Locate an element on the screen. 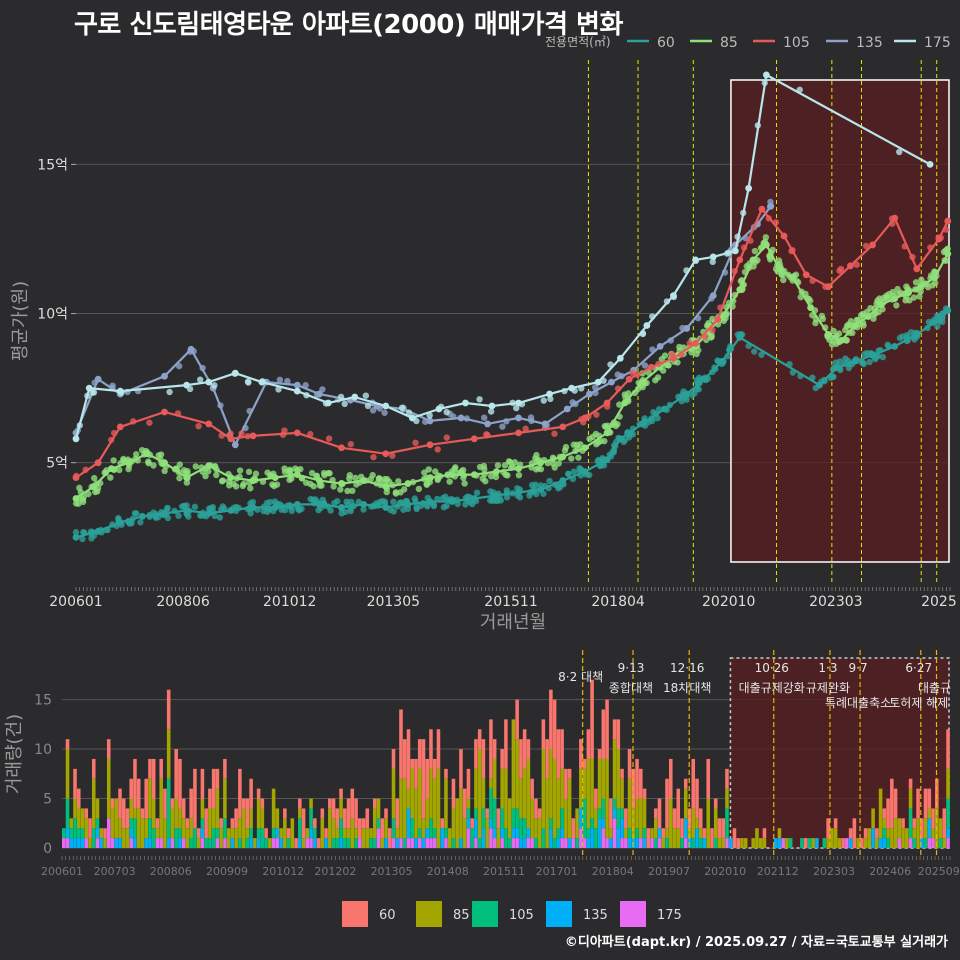  volume-x-tick-label: 201907 is located at coordinates (669, 871).